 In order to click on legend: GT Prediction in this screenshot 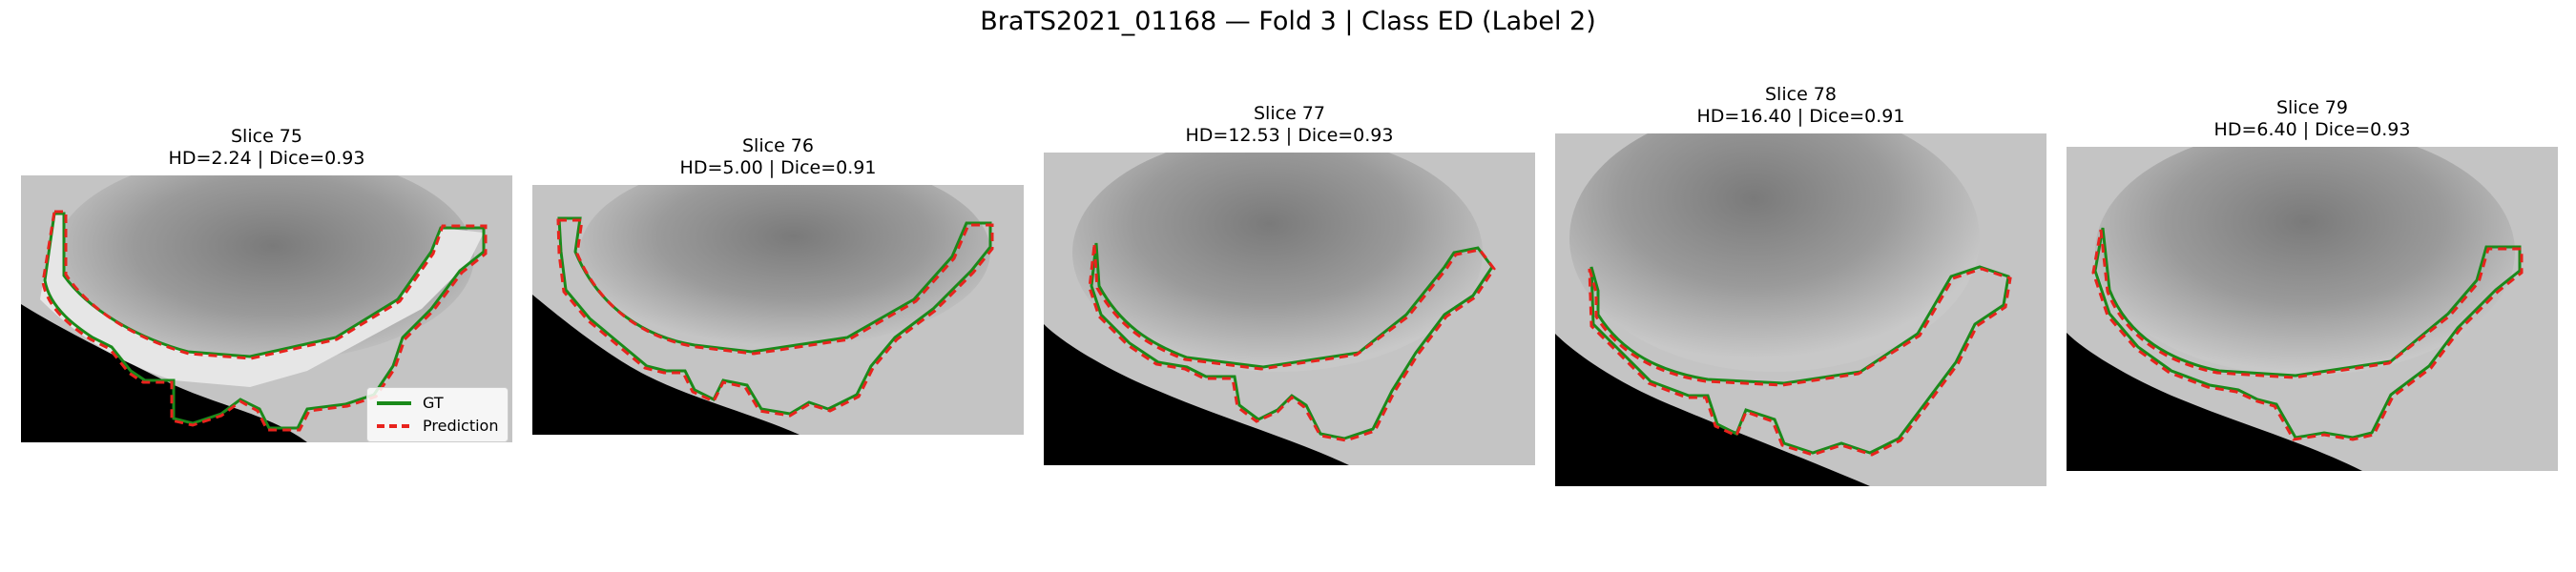, I will do `click(437, 415)`.